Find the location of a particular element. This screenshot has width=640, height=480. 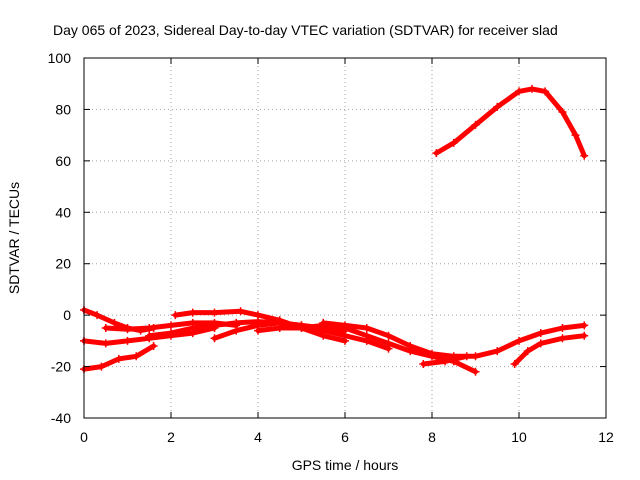

x-tick-label: 12 is located at coordinates (606, 437).